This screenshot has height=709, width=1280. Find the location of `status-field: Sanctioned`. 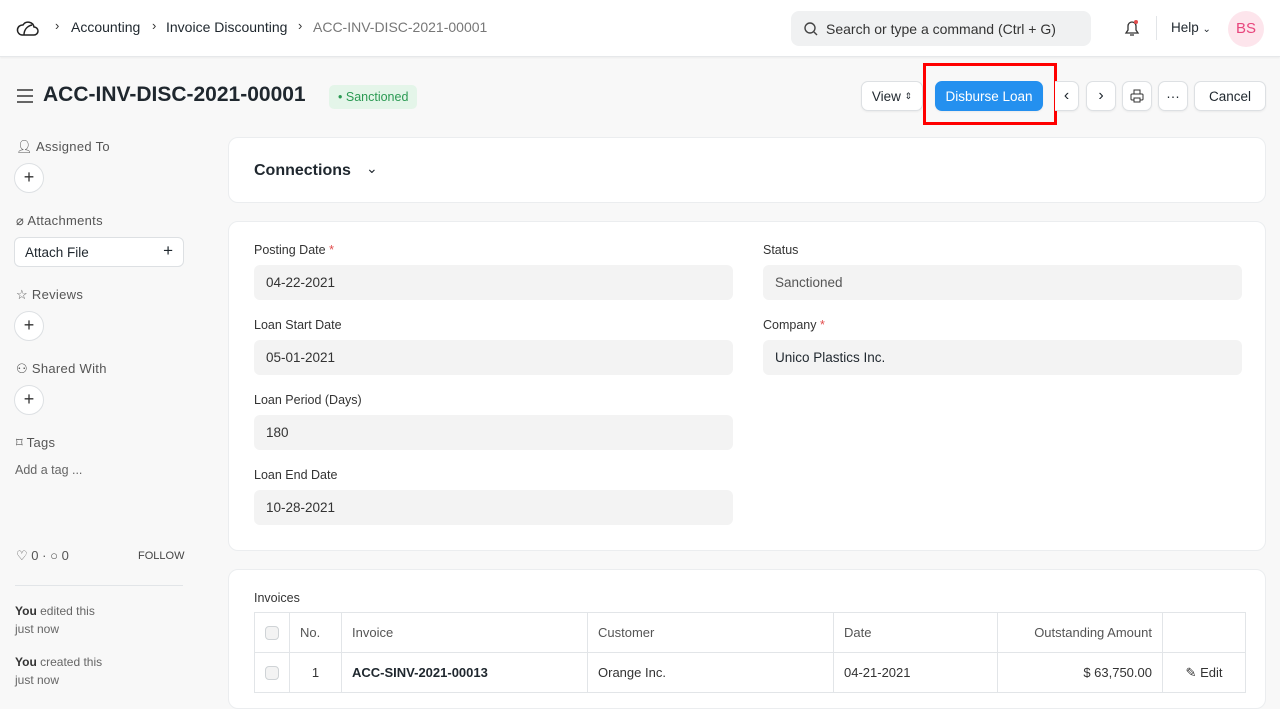

status-field: Sanctioned is located at coordinates (1002, 282).